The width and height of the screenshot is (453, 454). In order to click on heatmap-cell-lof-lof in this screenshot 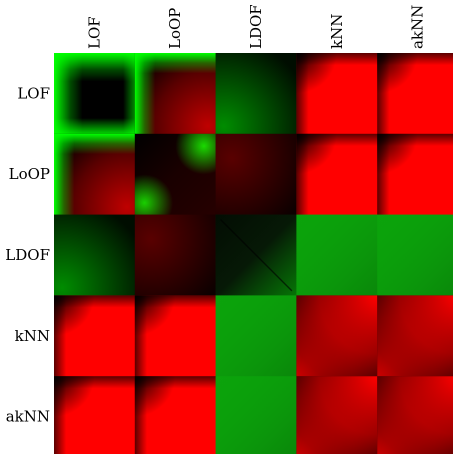, I will do `click(95, 94)`.